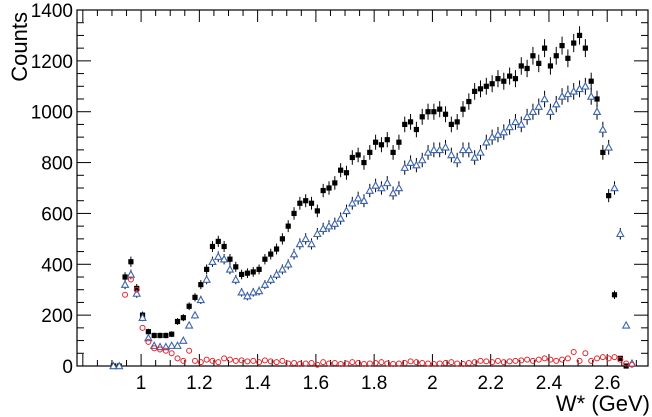 This screenshot has height=417, width=652. What do you see at coordinates (67, 367) in the screenshot?
I see `y-tick-label: 0` at bounding box center [67, 367].